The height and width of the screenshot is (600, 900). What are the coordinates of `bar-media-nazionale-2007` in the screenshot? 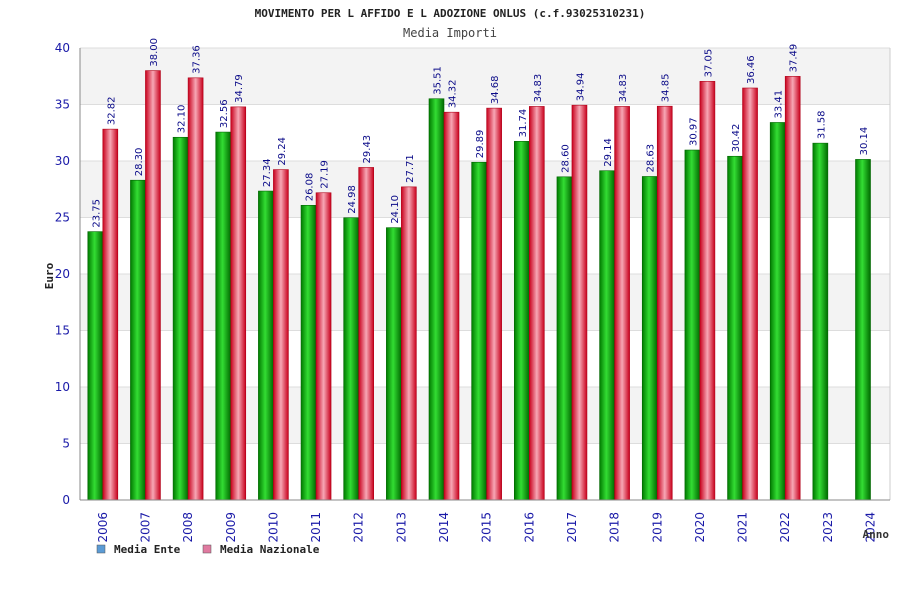 It's located at (153, 285).